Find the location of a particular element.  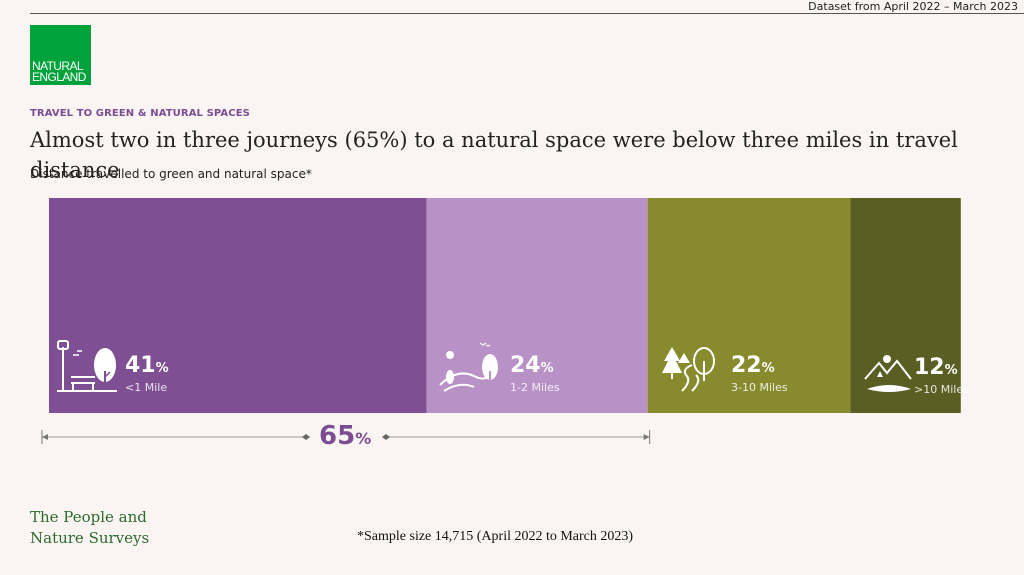

people-and-nature-brand: The People and Nature Surveys is located at coordinates (100, 528).